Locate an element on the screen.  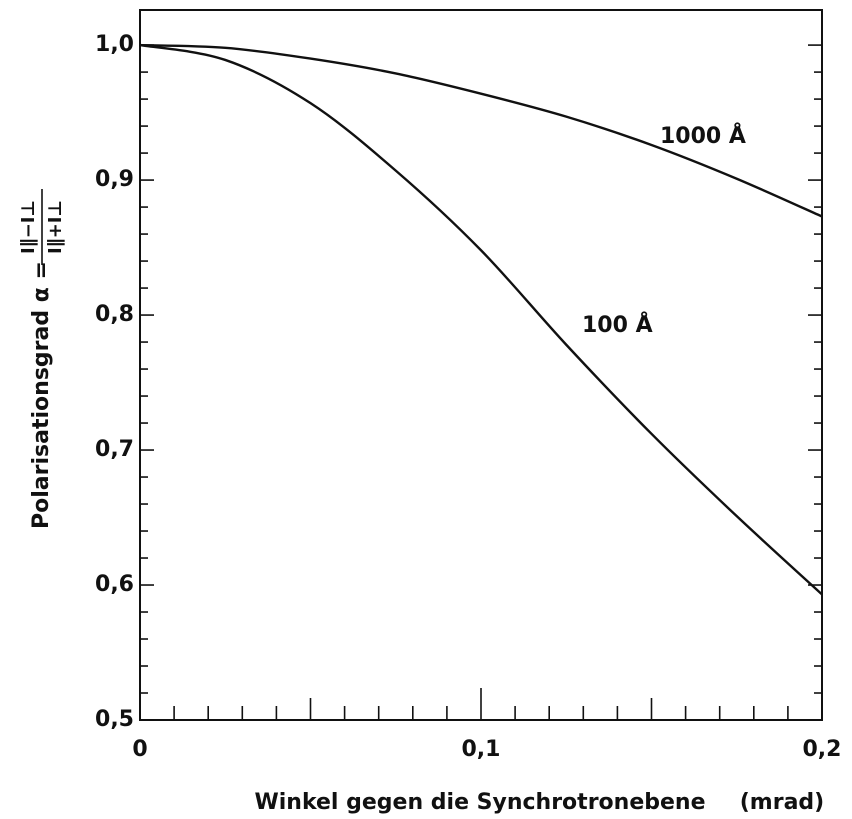
y-tick-label: 1,0 is located at coordinates (114, 44).